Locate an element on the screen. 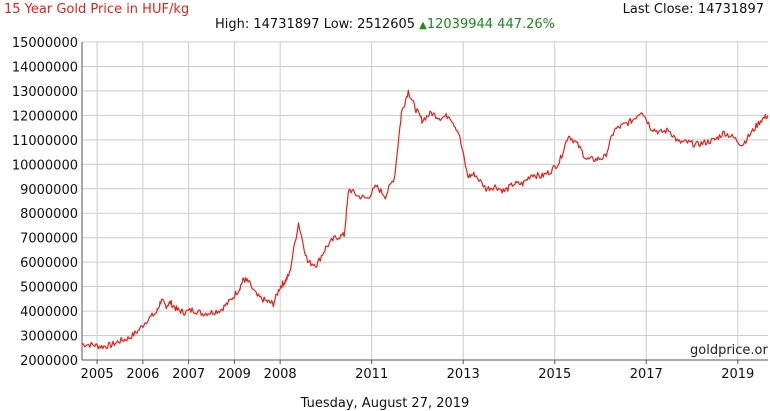  x-tick-label: 2009 is located at coordinates (234, 374).